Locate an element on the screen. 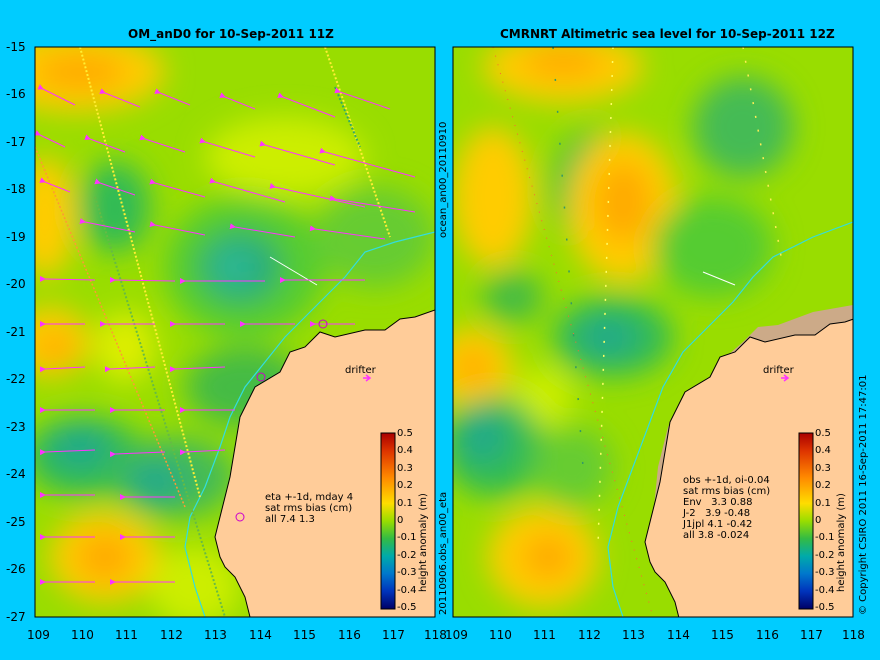  drifter-label-right: drifter is located at coordinates (778, 370).